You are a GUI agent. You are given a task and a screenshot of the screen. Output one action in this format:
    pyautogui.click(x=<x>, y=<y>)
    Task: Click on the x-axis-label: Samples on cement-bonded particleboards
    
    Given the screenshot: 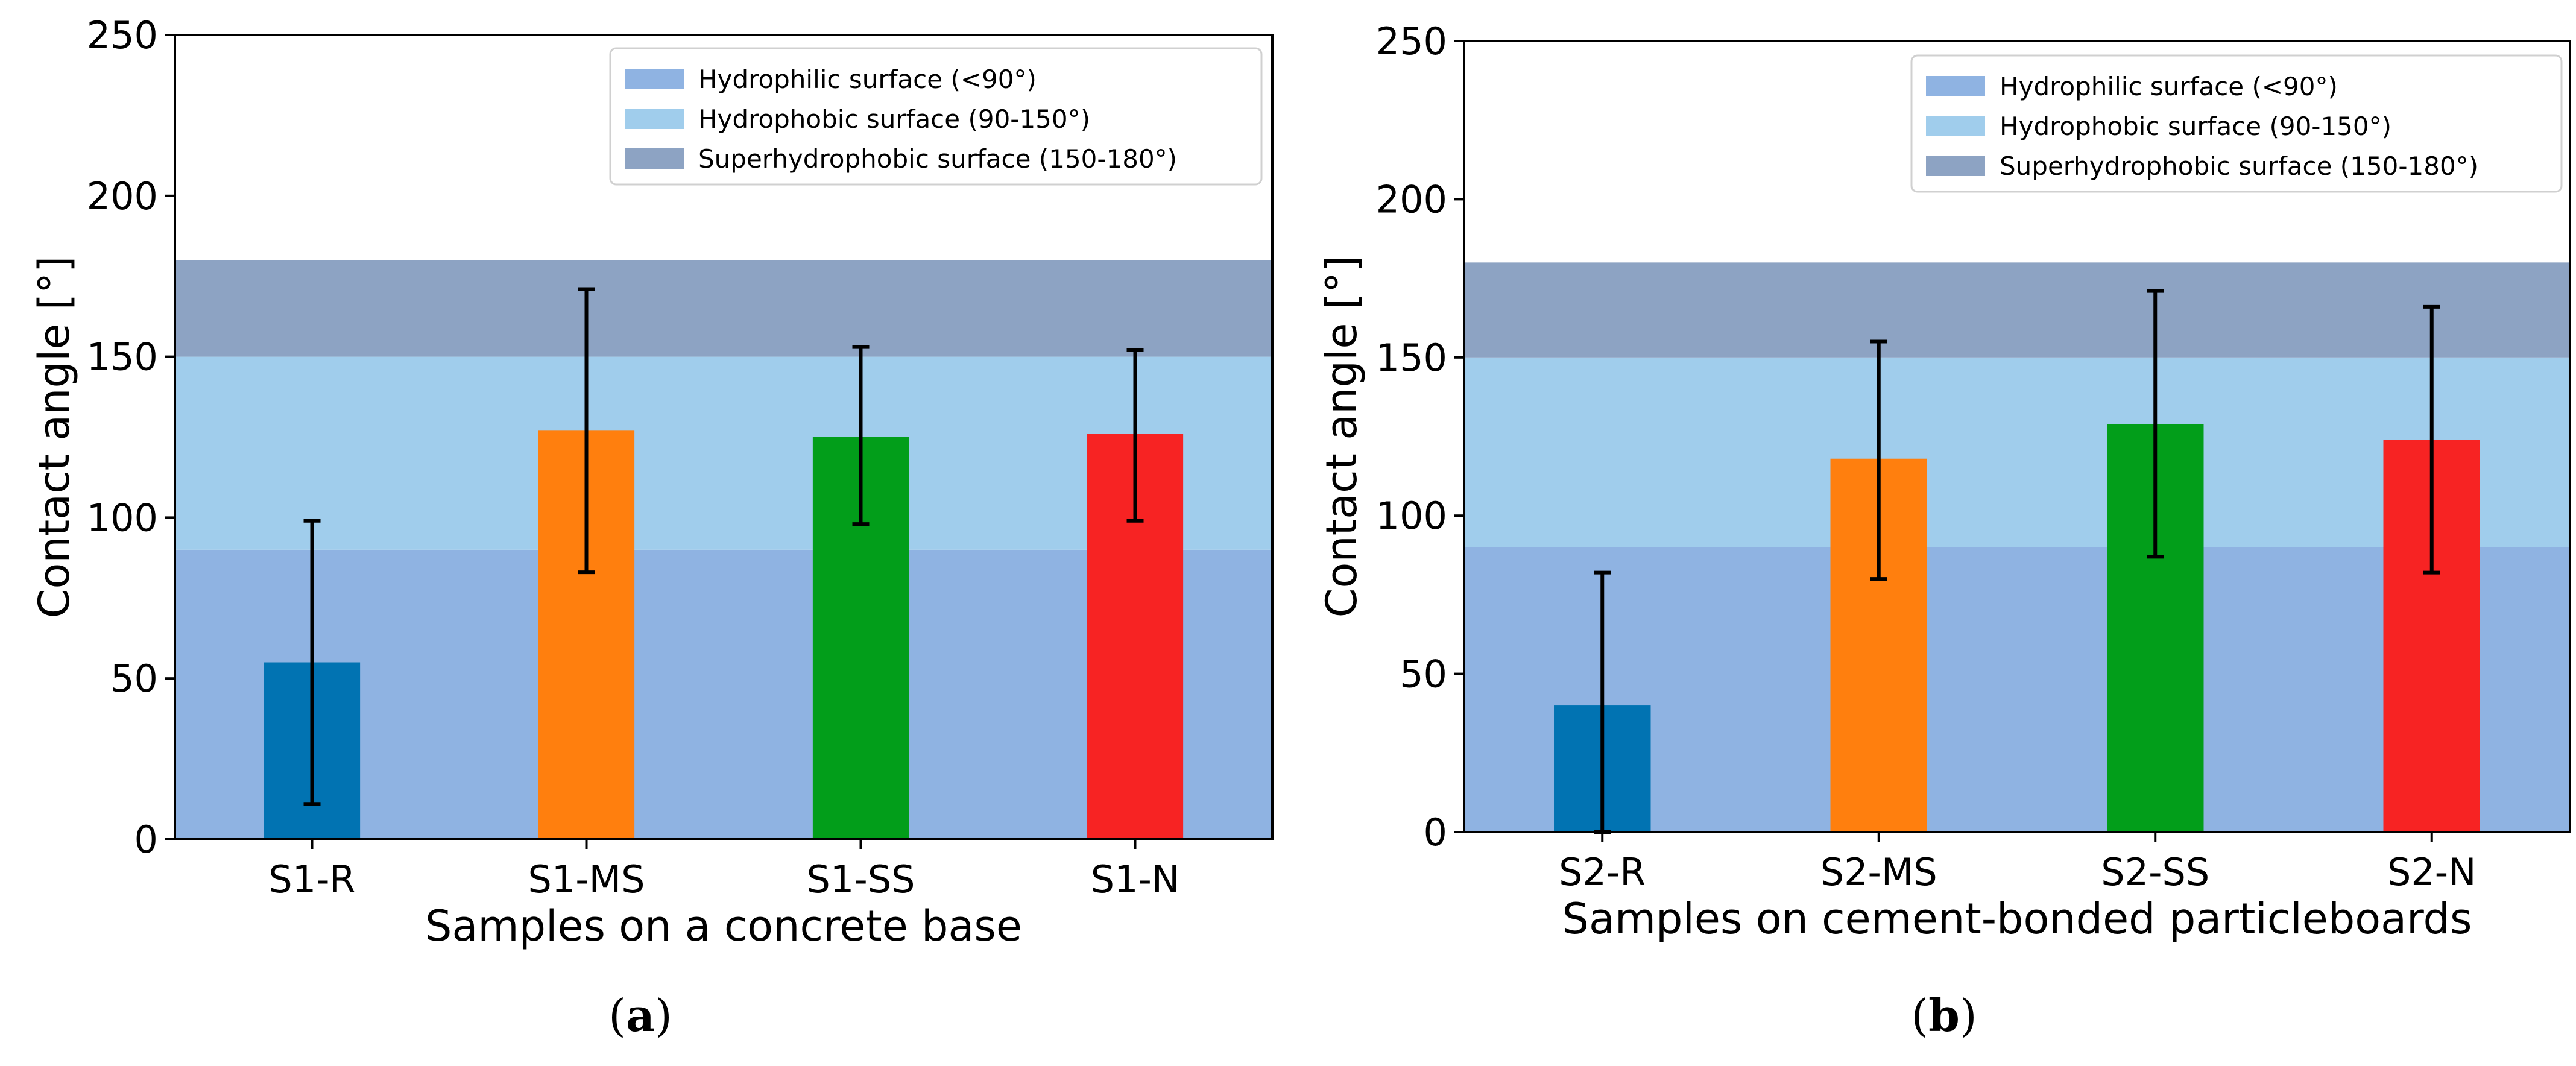 What is the action you would take?
    pyautogui.click(x=2017, y=919)
    